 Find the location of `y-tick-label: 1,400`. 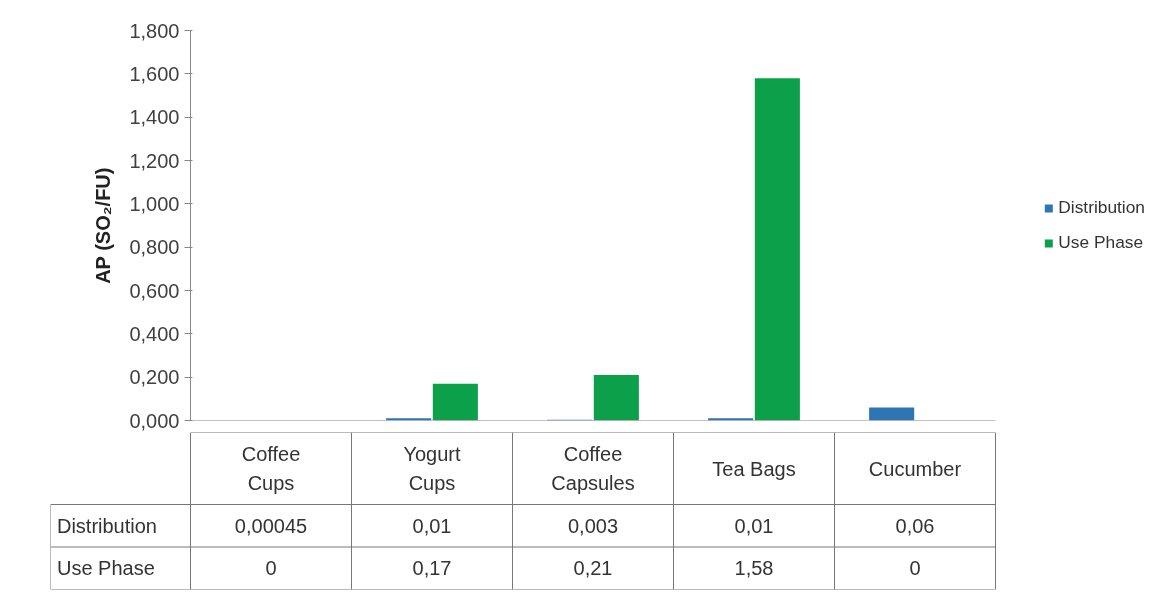

y-tick-label: 1,400 is located at coordinates (154, 117).